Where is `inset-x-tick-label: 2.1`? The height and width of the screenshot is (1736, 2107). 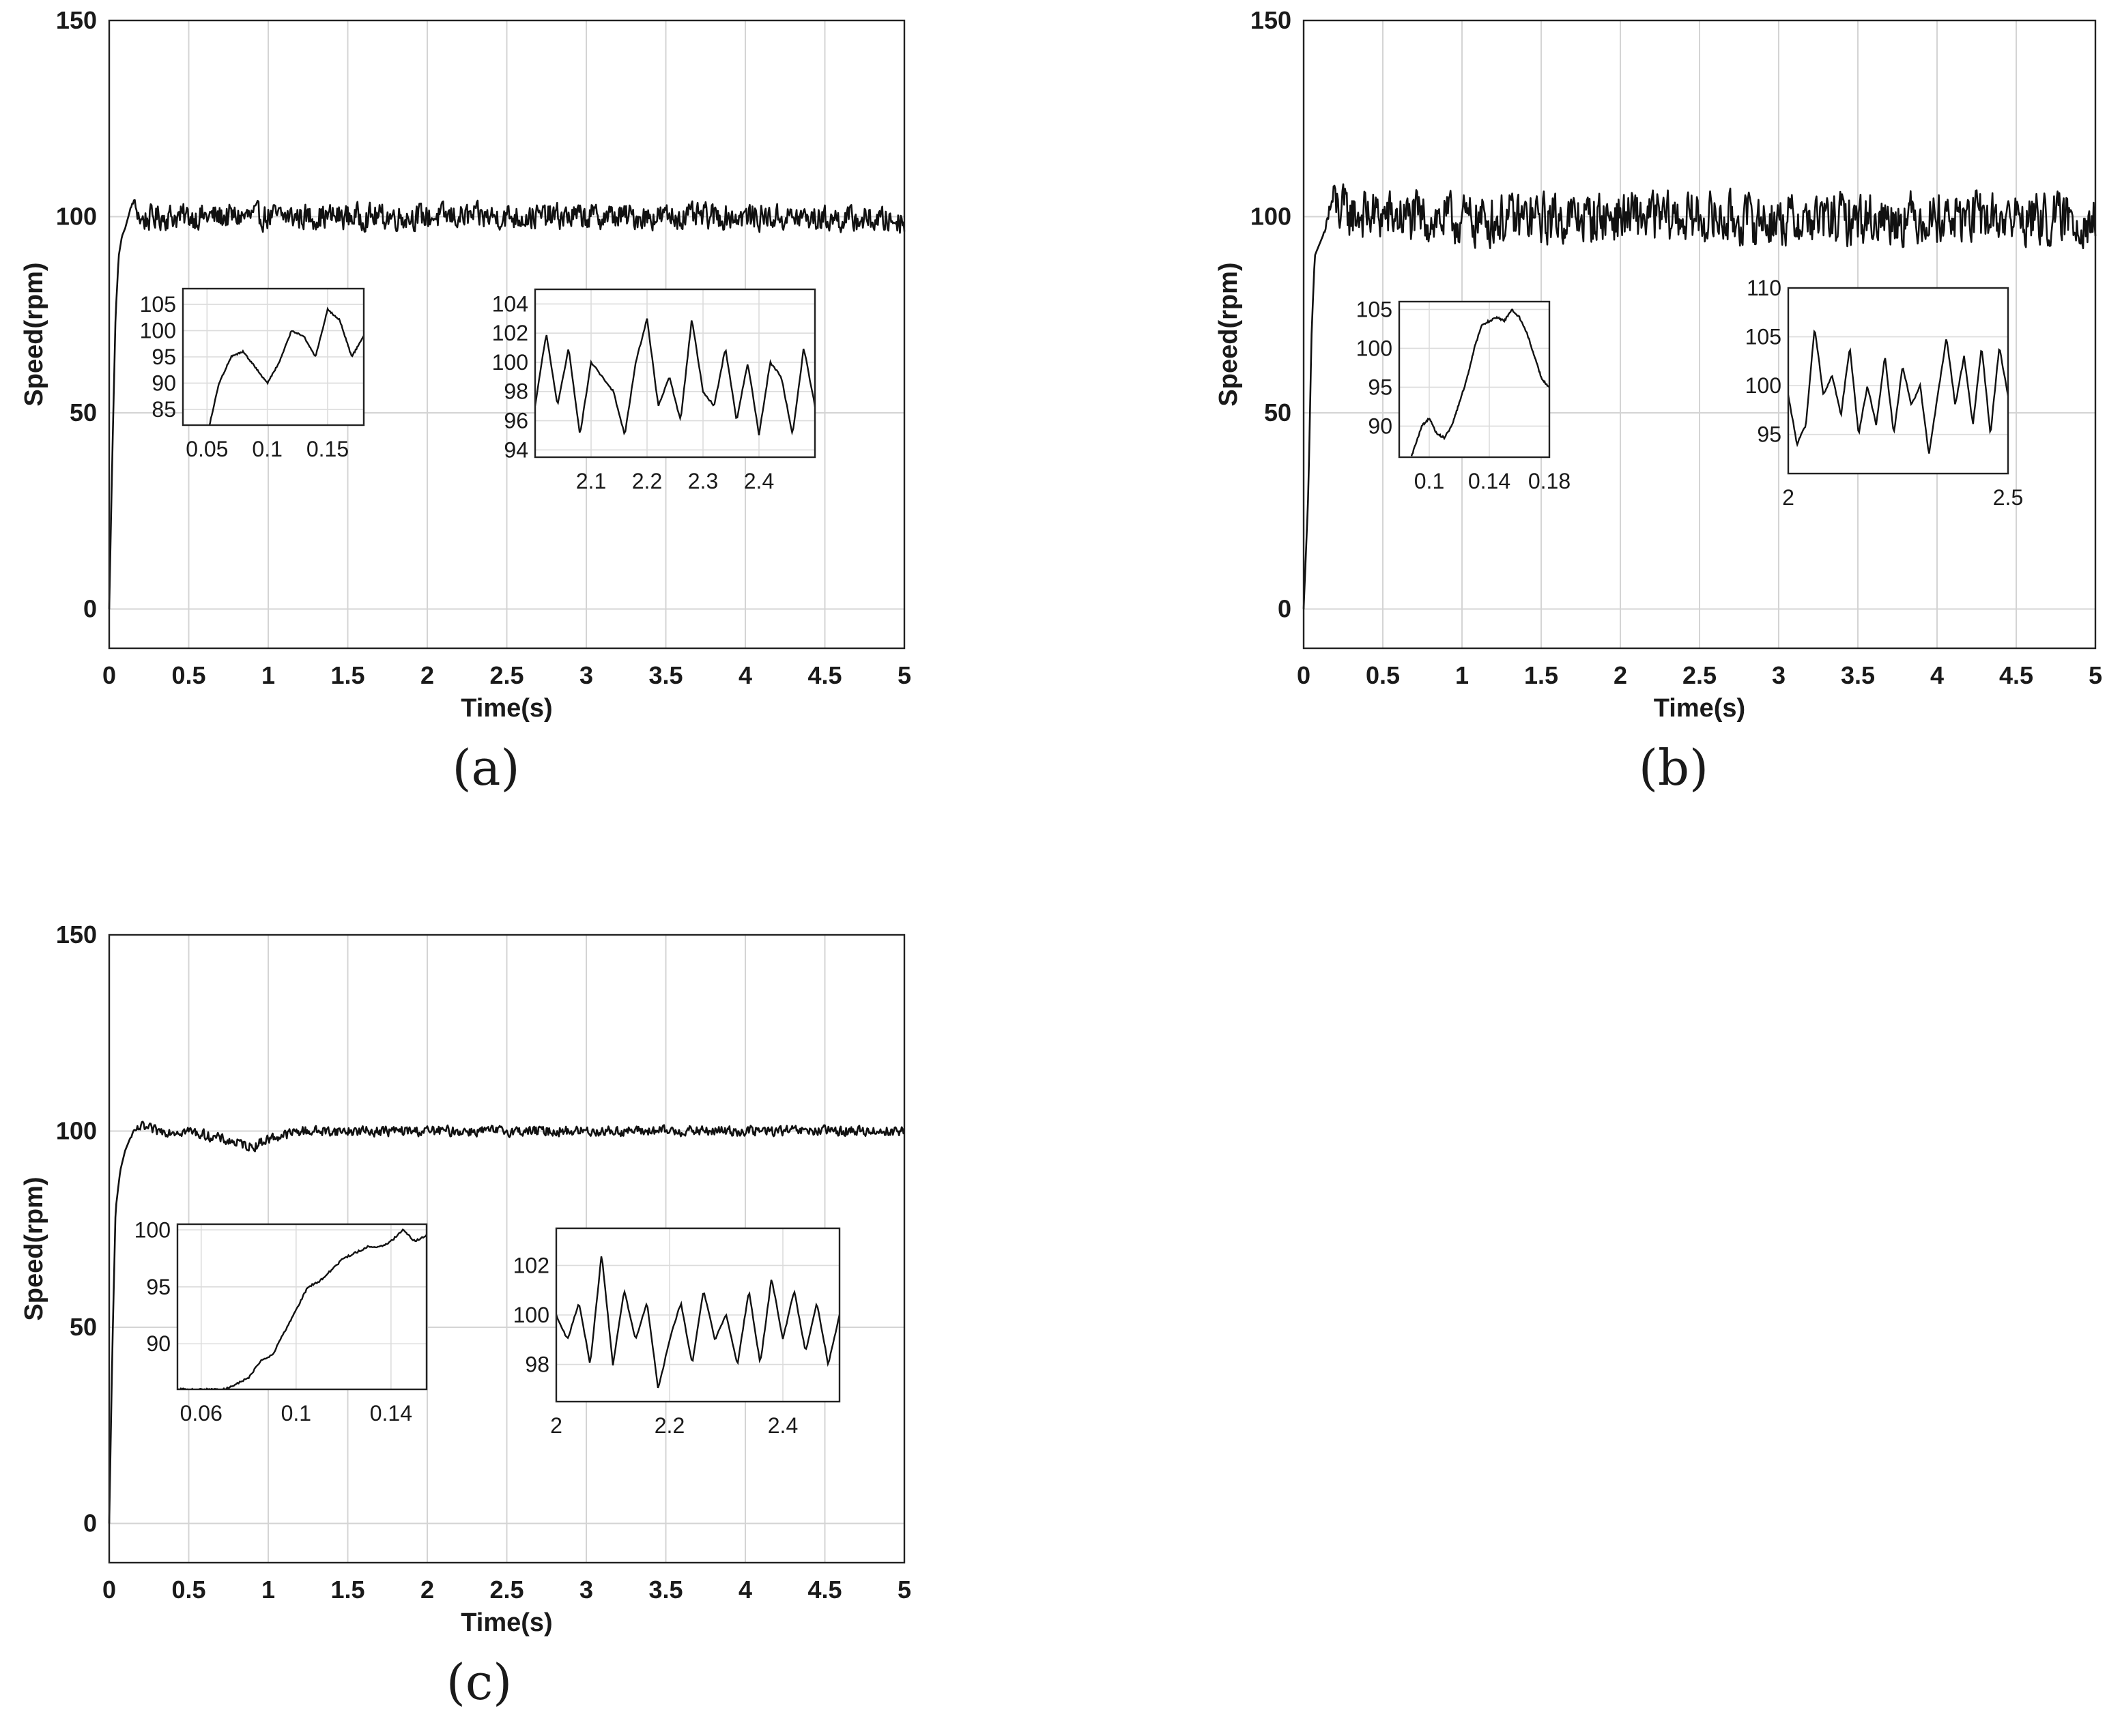 inset-x-tick-label: 2.1 is located at coordinates (591, 481).